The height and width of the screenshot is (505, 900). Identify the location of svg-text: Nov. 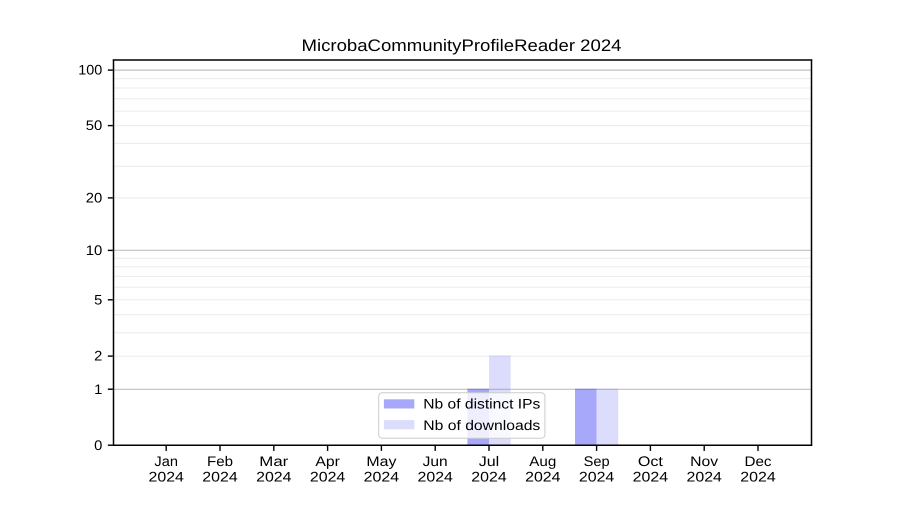
(704, 461).